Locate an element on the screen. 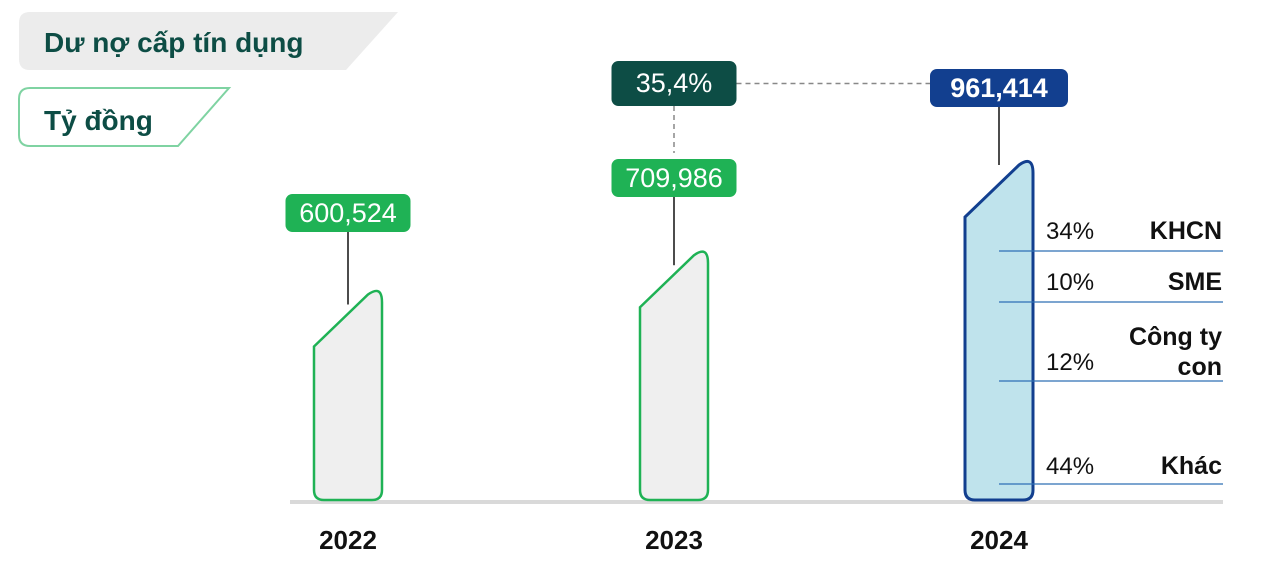  connector-lines is located at coordinates (801, 117).